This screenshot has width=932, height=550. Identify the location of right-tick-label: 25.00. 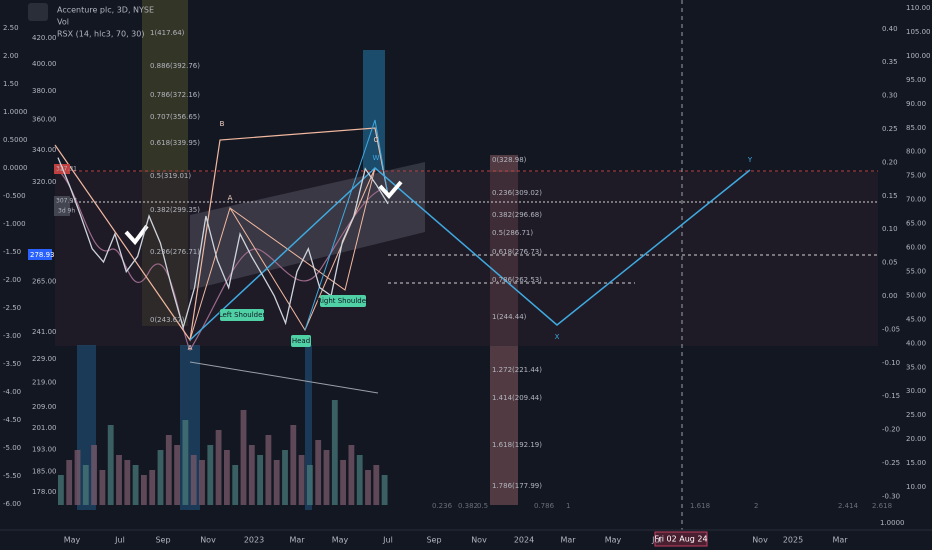
(916, 415).